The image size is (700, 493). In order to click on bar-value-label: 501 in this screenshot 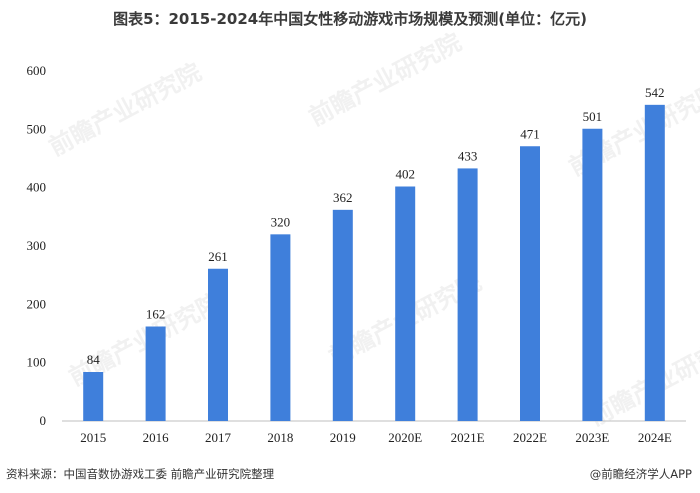, I will do `click(593, 116)`.